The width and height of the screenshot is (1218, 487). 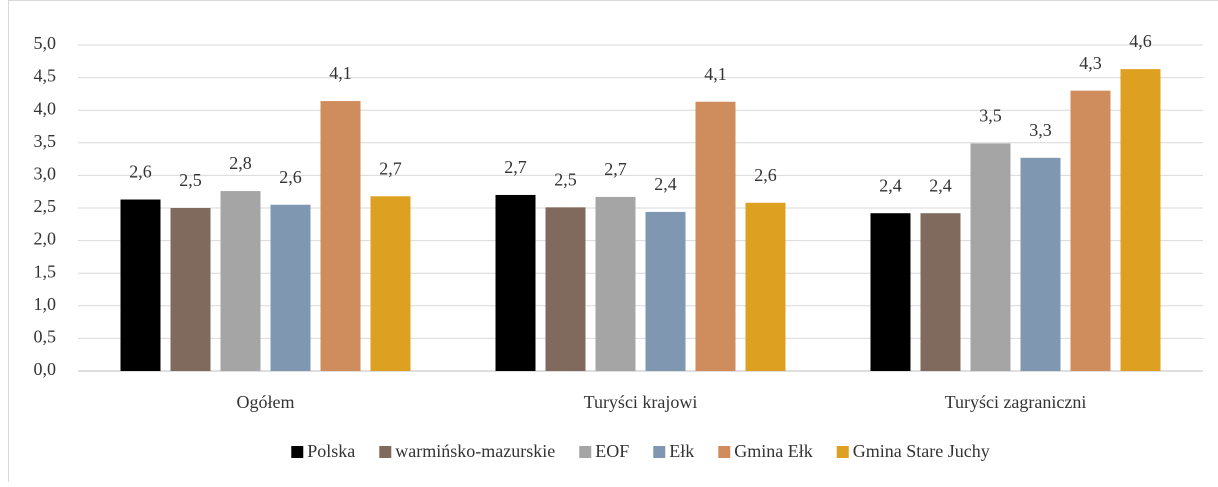 I want to click on y-tick-label: 0,0, so click(x=45, y=369).